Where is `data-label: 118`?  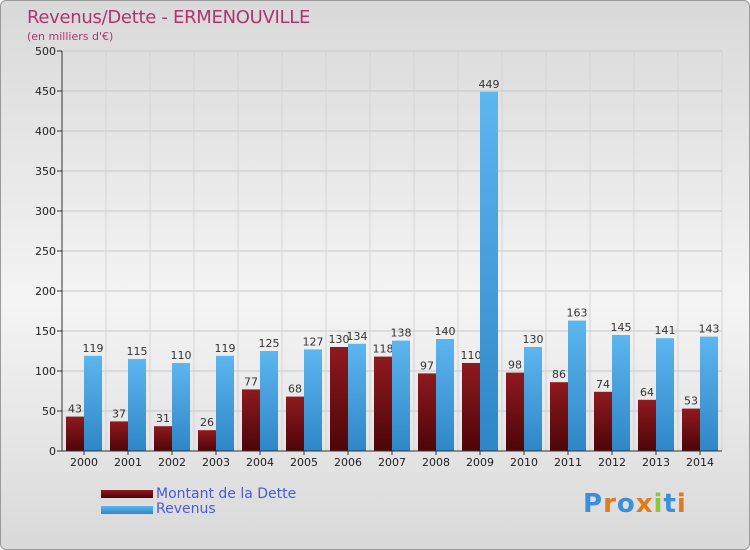 data-label: 118 is located at coordinates (383, 349).